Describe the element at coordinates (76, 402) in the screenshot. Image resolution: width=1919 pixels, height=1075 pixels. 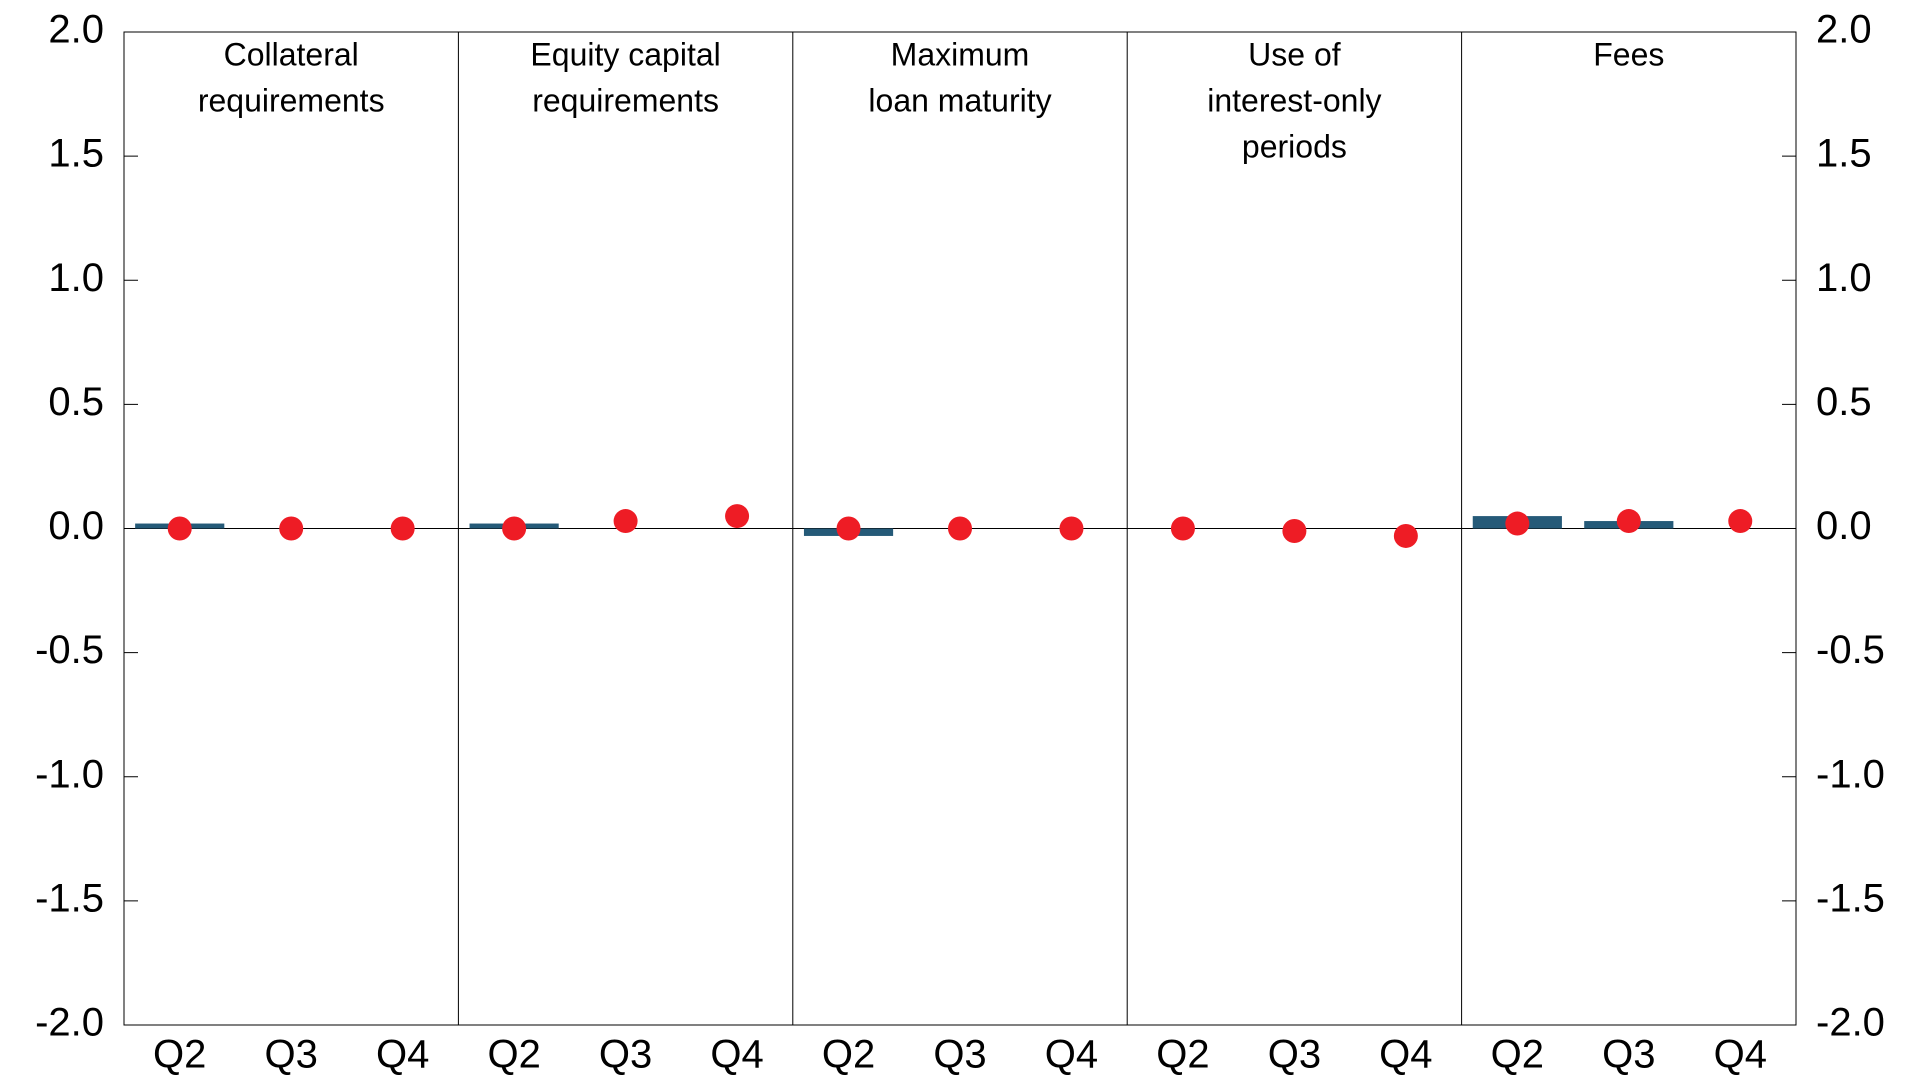
I see `y-tick-label: 0.5` at that location.